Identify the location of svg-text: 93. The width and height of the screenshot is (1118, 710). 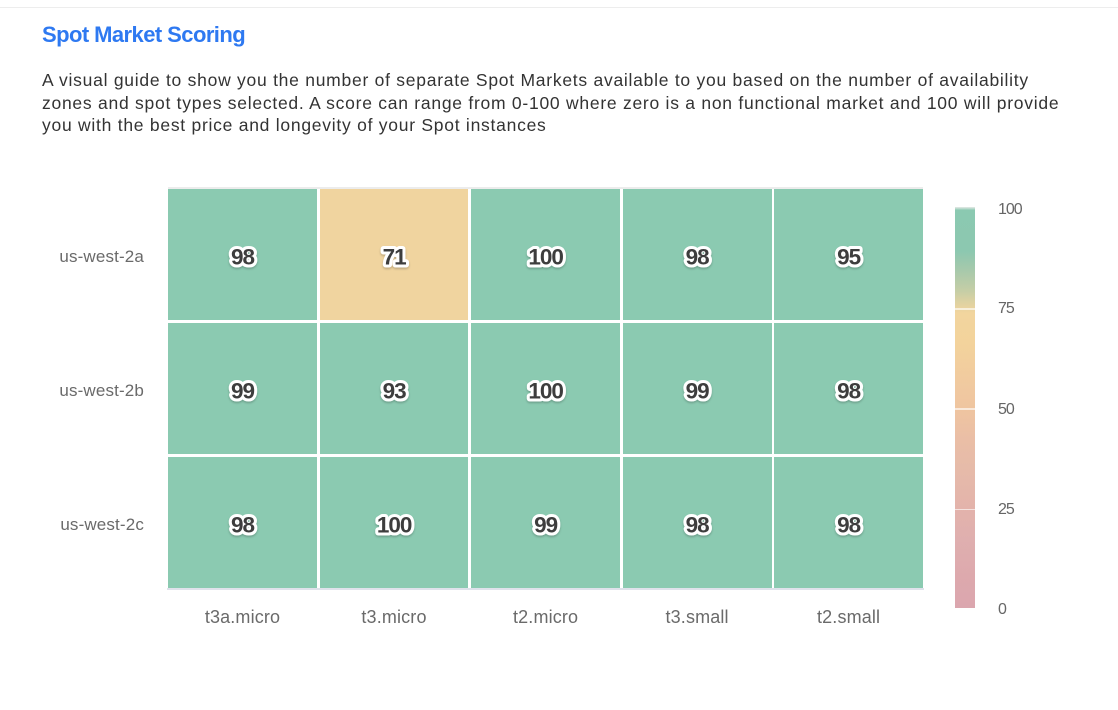
(395, 391).